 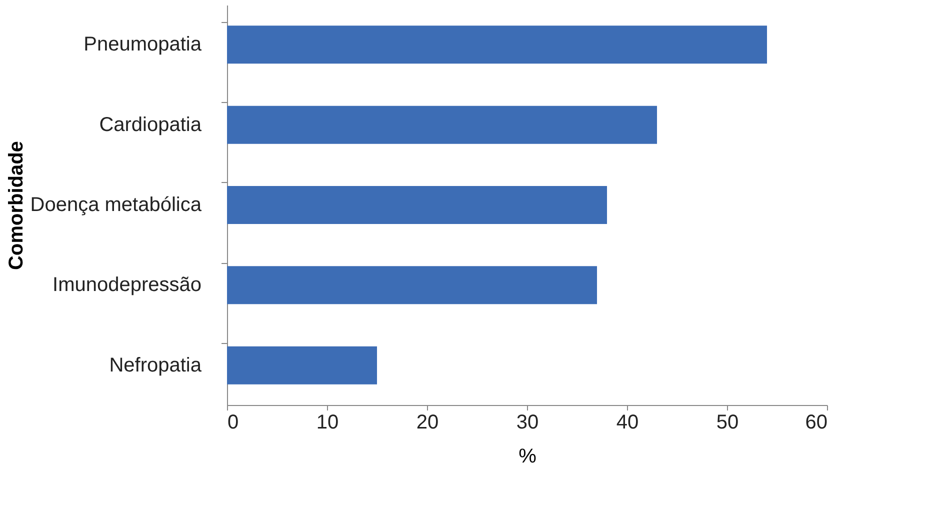 I want to click on x-tick-label: 20, so click(x=427, y=423).